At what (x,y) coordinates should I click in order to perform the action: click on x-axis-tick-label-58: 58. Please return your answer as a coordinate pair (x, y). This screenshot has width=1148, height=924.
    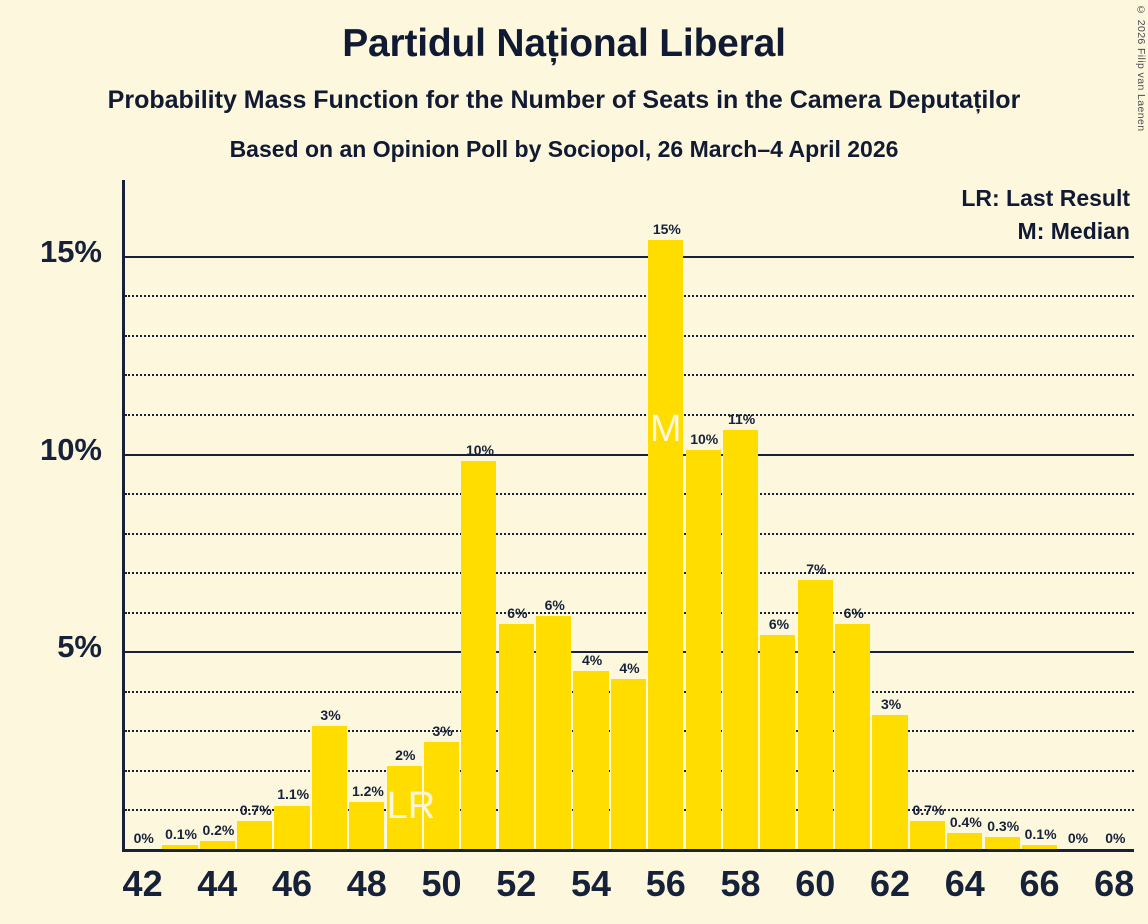
    Looking at the image, I should click on (740, 883).